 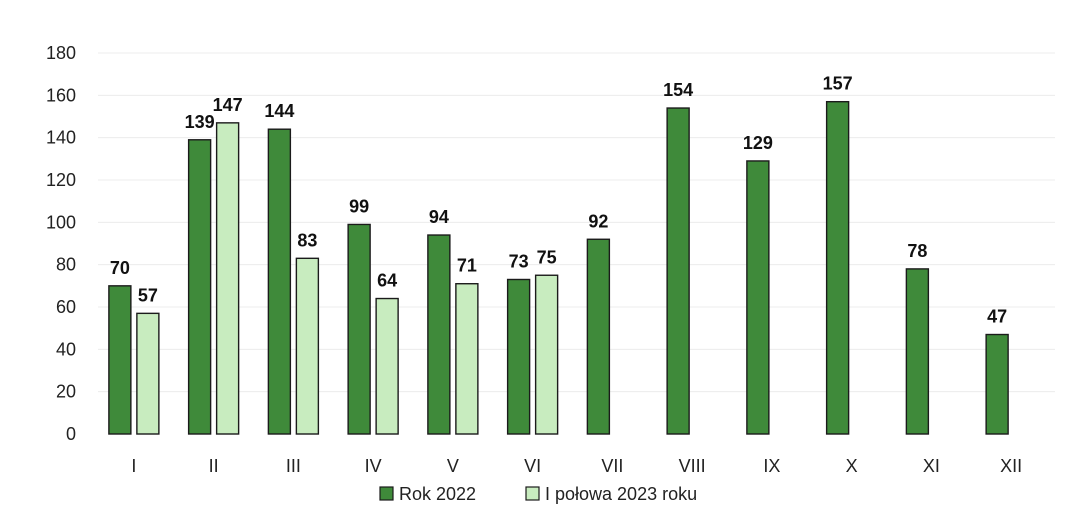 I want to click on bar-rok-2022-III, so click(x=279, y=281).